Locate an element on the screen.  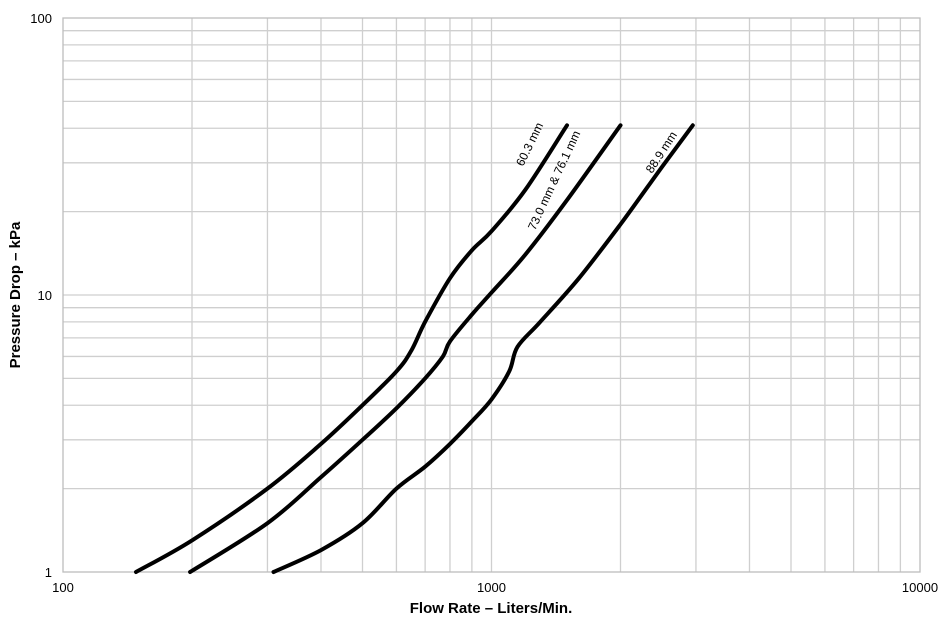
x-tick-label: 100 is located at coordinates (63, 587).